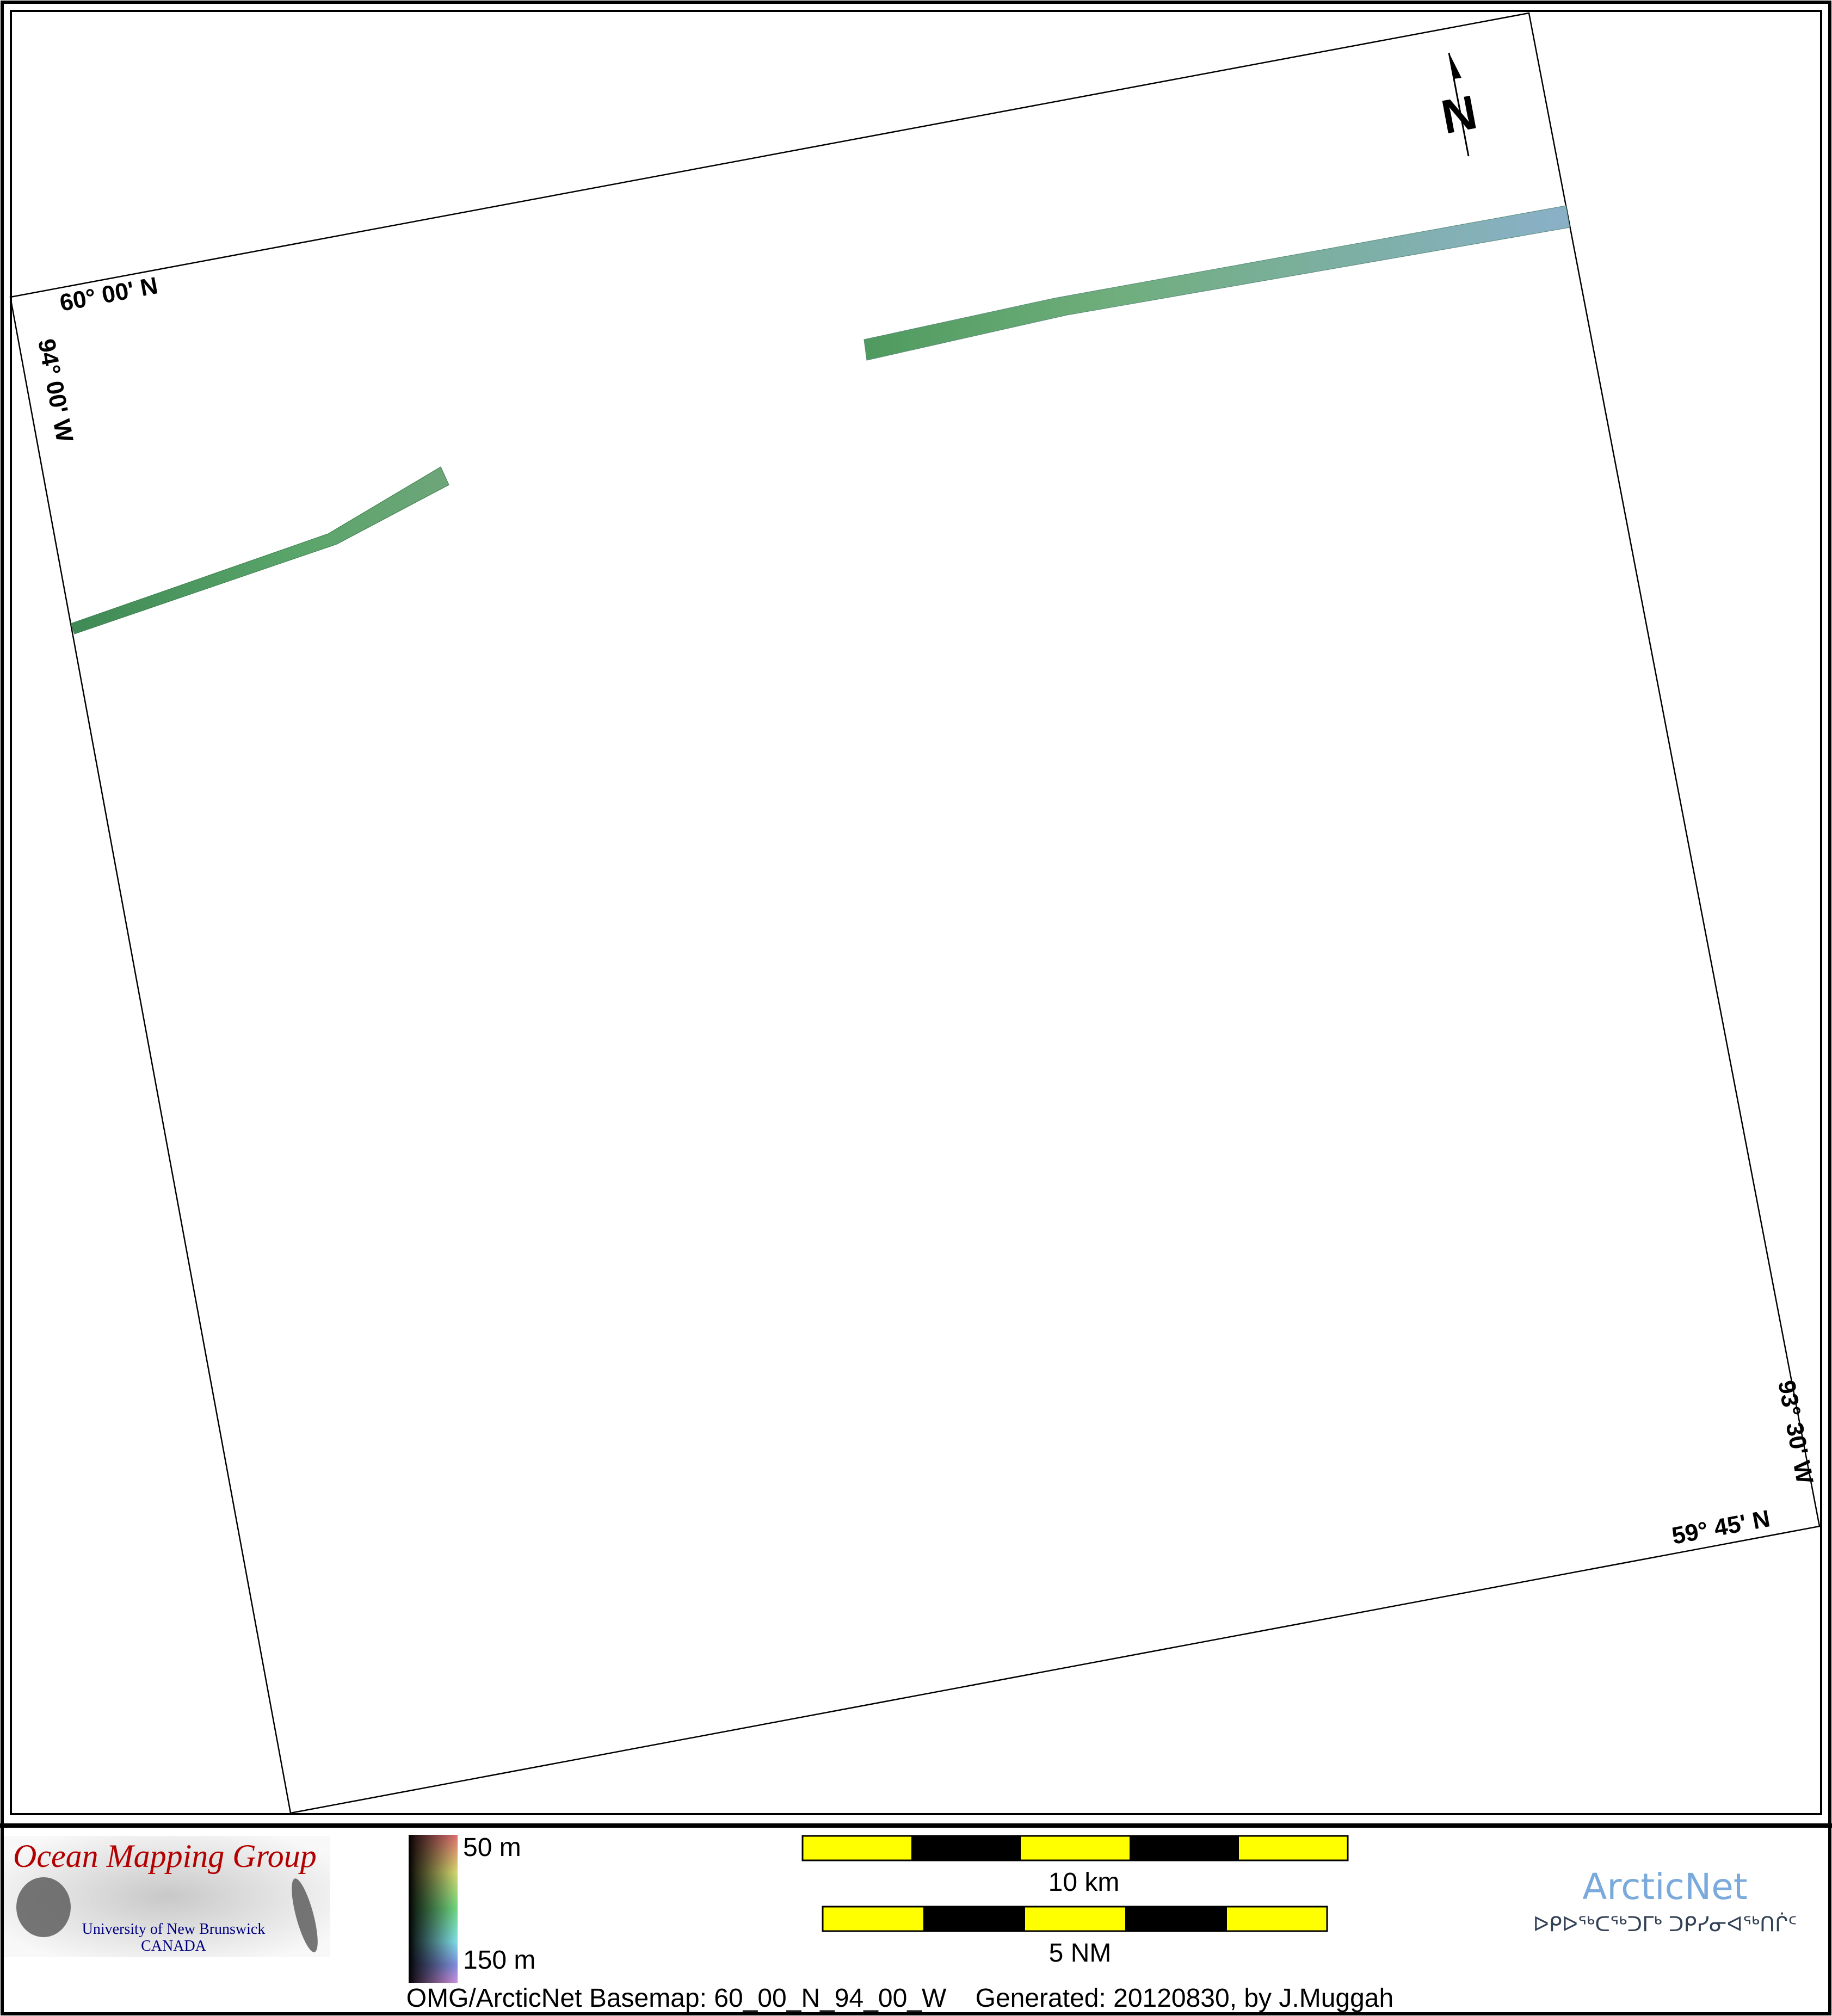 The width and height of the screenshot is (1832, 2016). I want to click on svg-text: ArcticNet, so click(1664, 1887).